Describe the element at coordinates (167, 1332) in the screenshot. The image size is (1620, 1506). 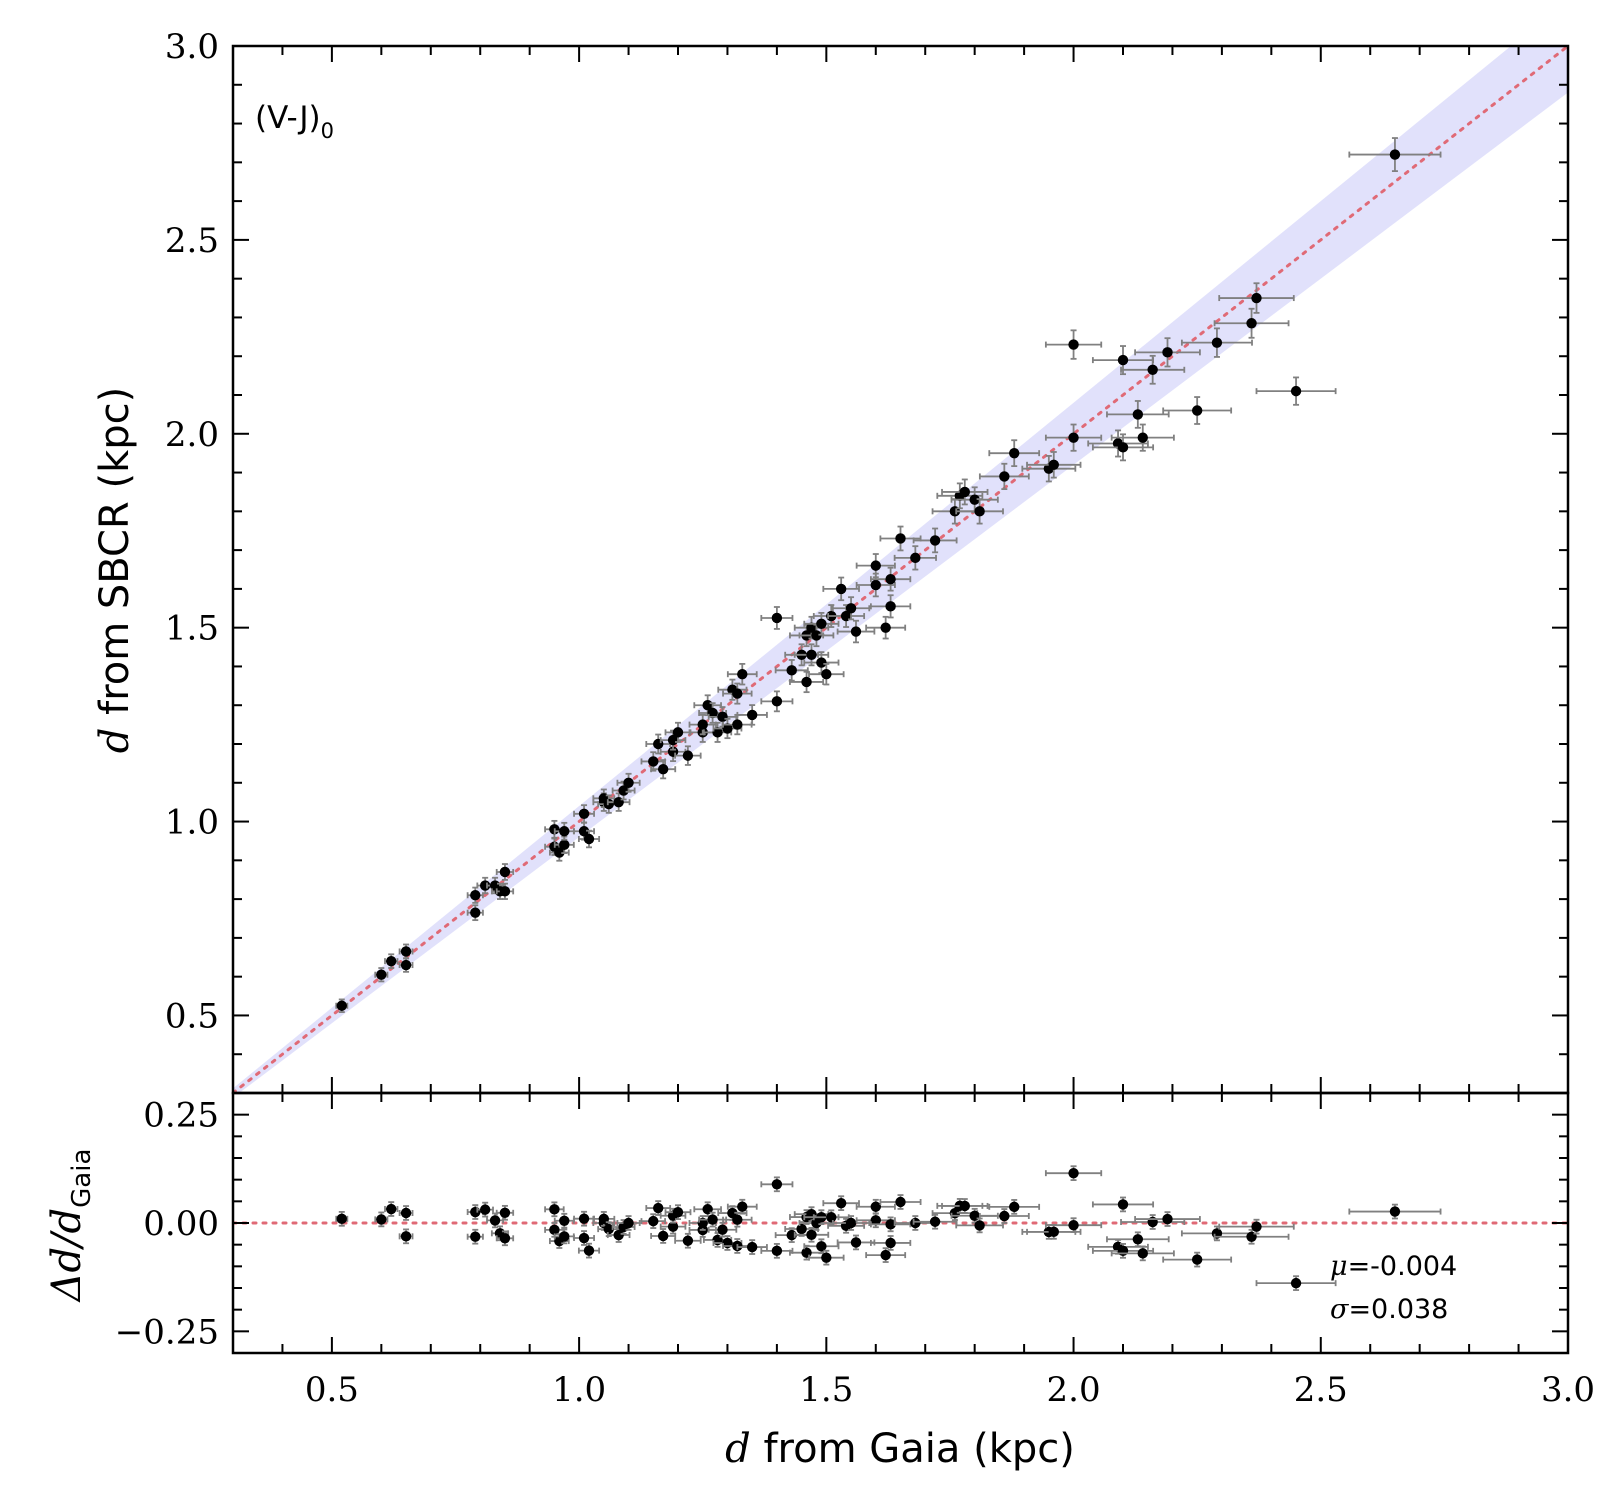
I see `residual-y-tick-label: −0.25` at that location.